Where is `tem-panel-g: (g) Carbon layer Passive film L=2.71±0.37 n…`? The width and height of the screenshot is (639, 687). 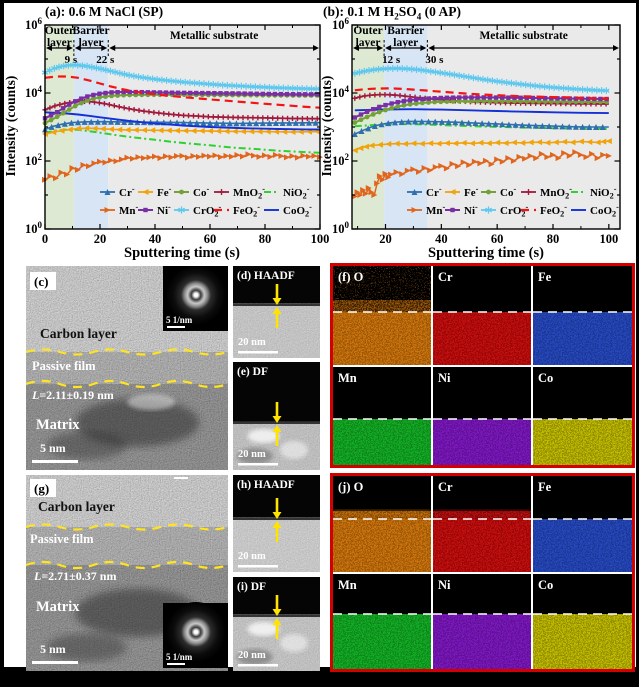 tem-panel-g: (g) Carbon layer Passive film L=2.71±0.37 n… is located at coordinates (127, 573).